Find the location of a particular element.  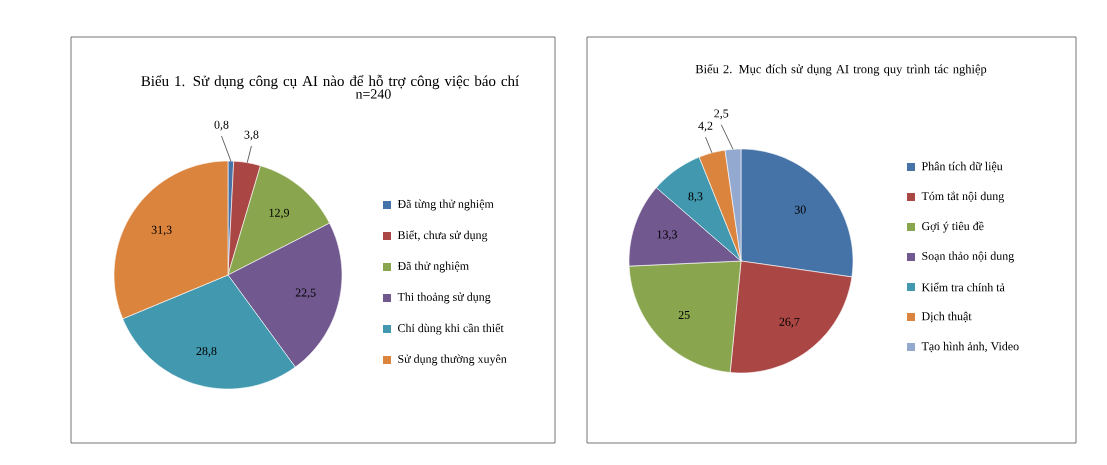

legend-label: Thi thoảng sử dụng is located at coordinates (444, 298).